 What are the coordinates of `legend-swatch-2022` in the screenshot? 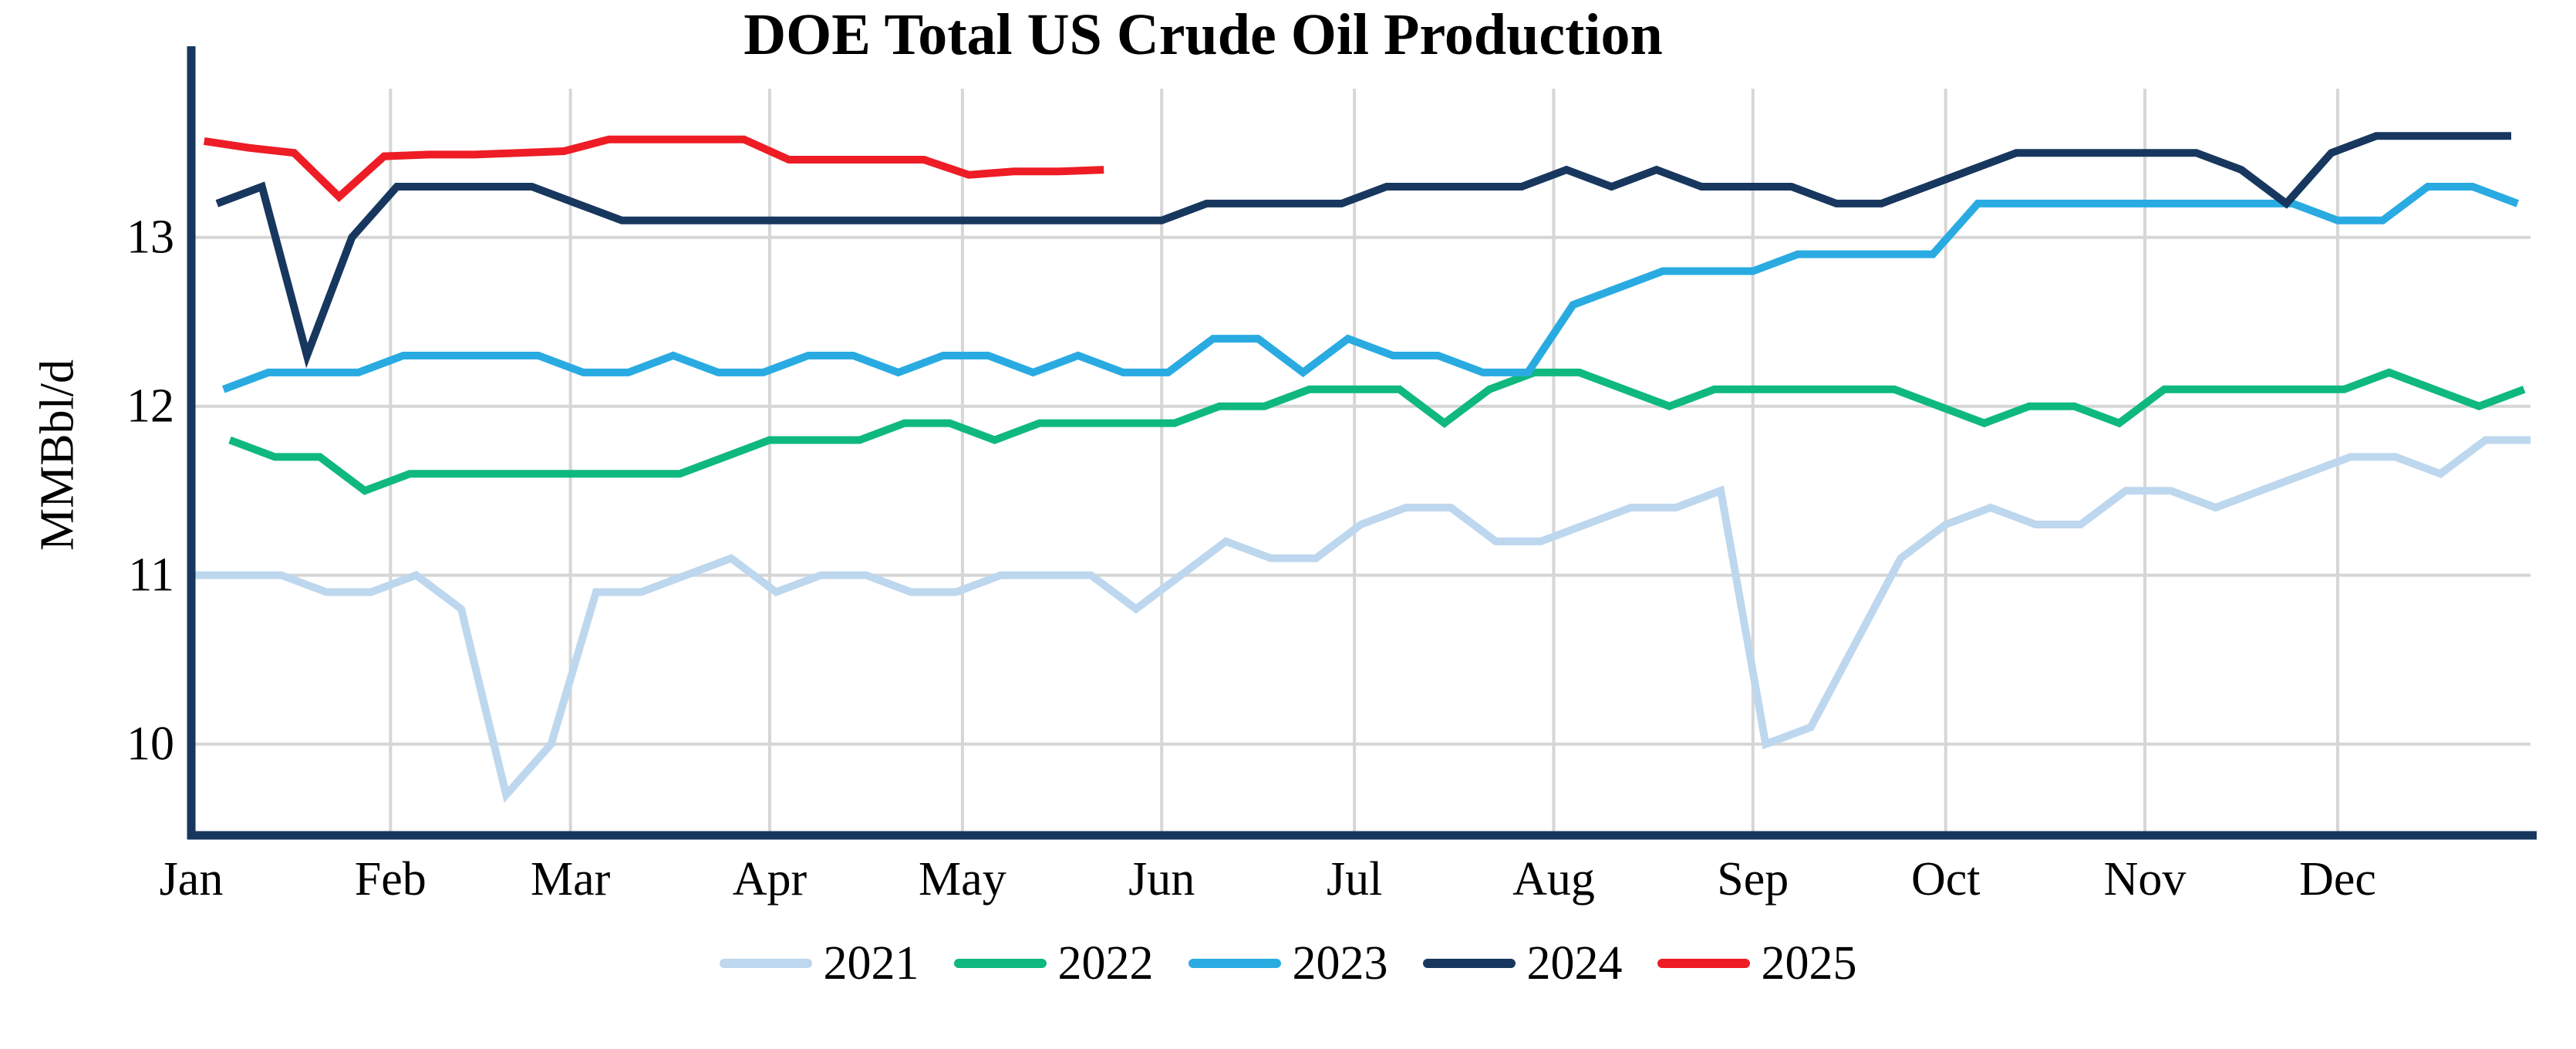 It's located at (1000, 964).